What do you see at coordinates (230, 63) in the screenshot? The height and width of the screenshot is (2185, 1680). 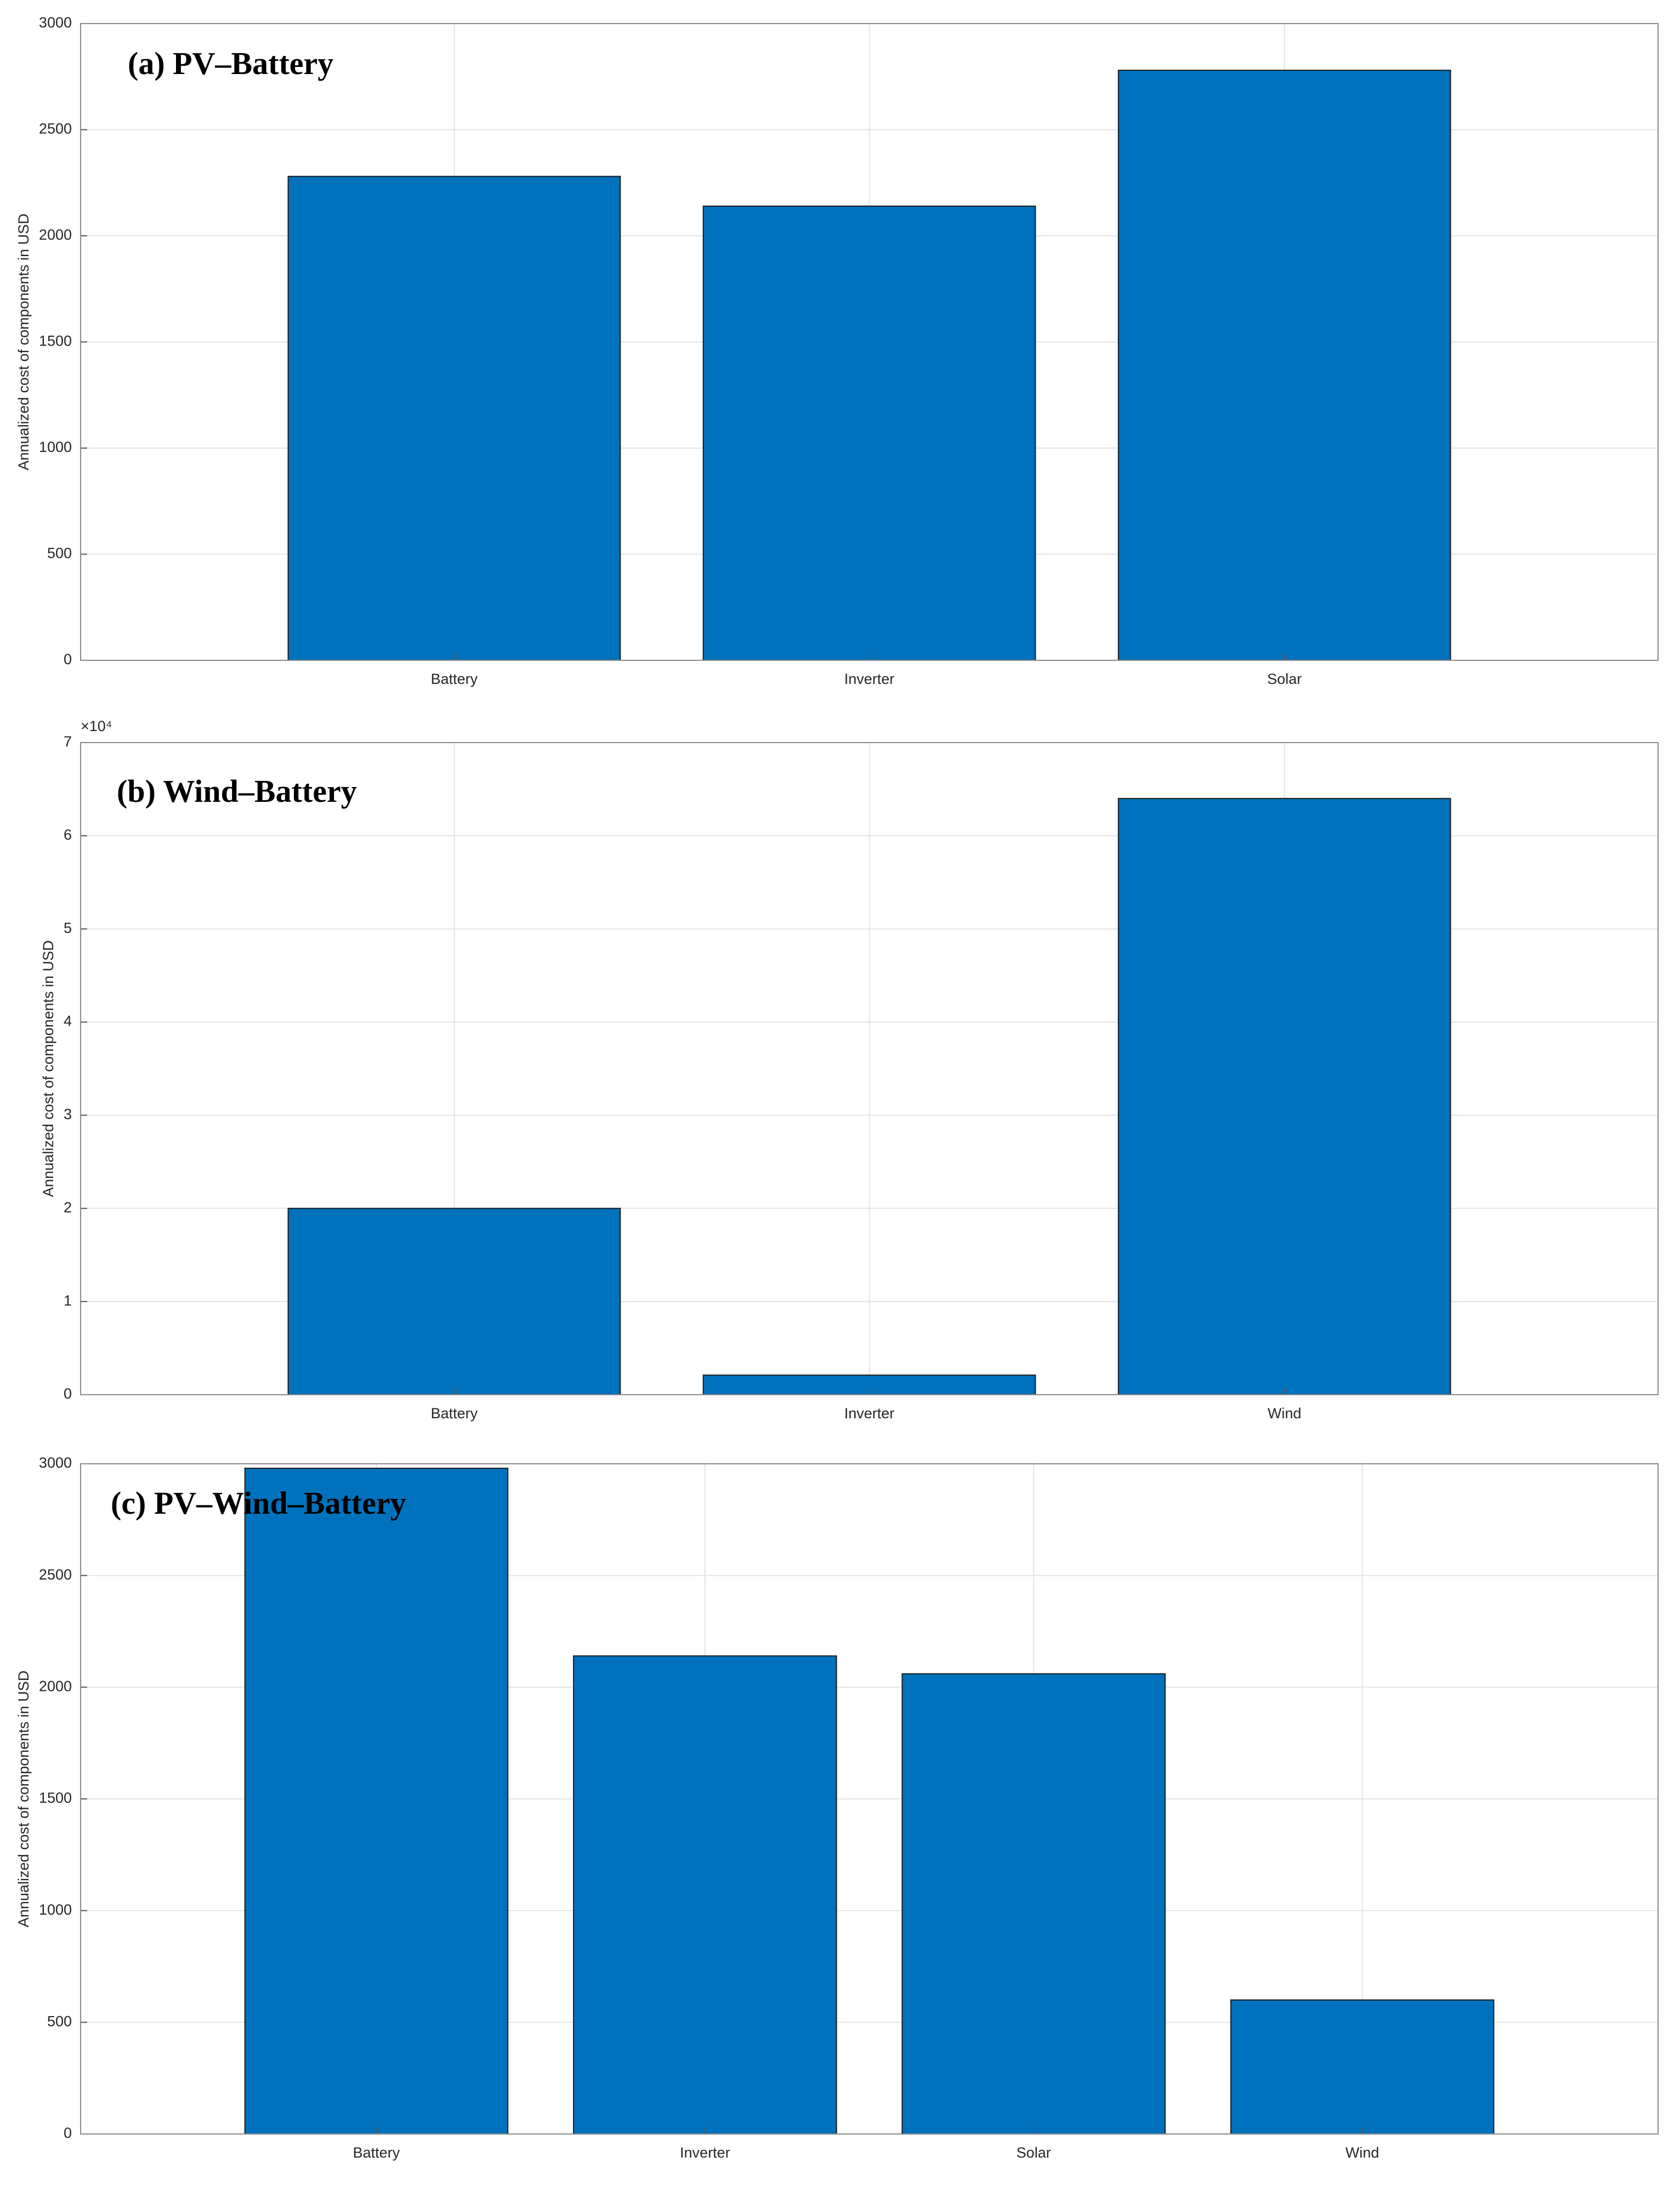 I see `chart-title: (a) PV–Battery` at bounding box center [230, 63].